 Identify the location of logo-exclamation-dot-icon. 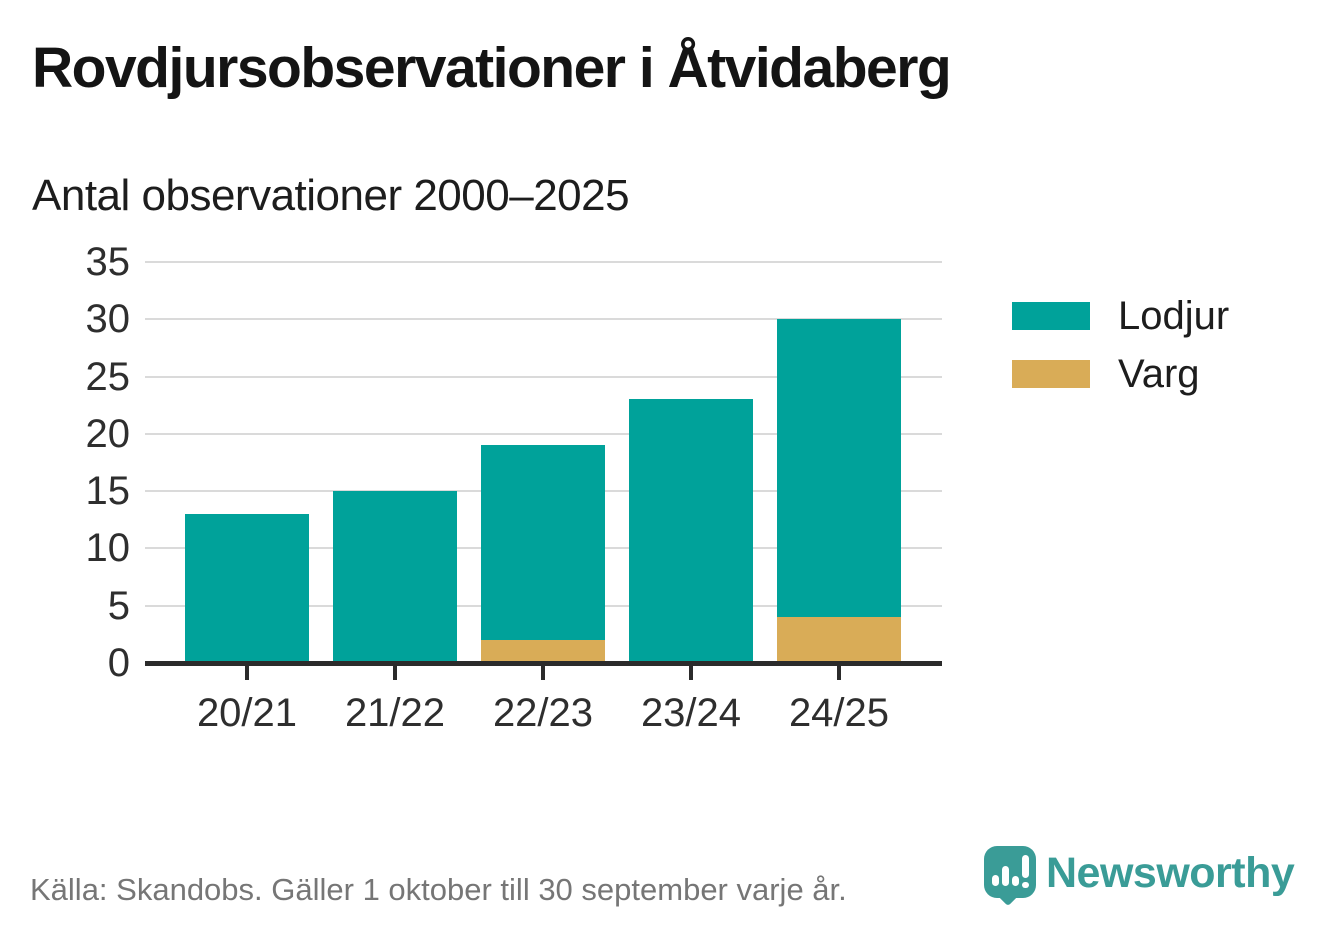
(1025, 885).